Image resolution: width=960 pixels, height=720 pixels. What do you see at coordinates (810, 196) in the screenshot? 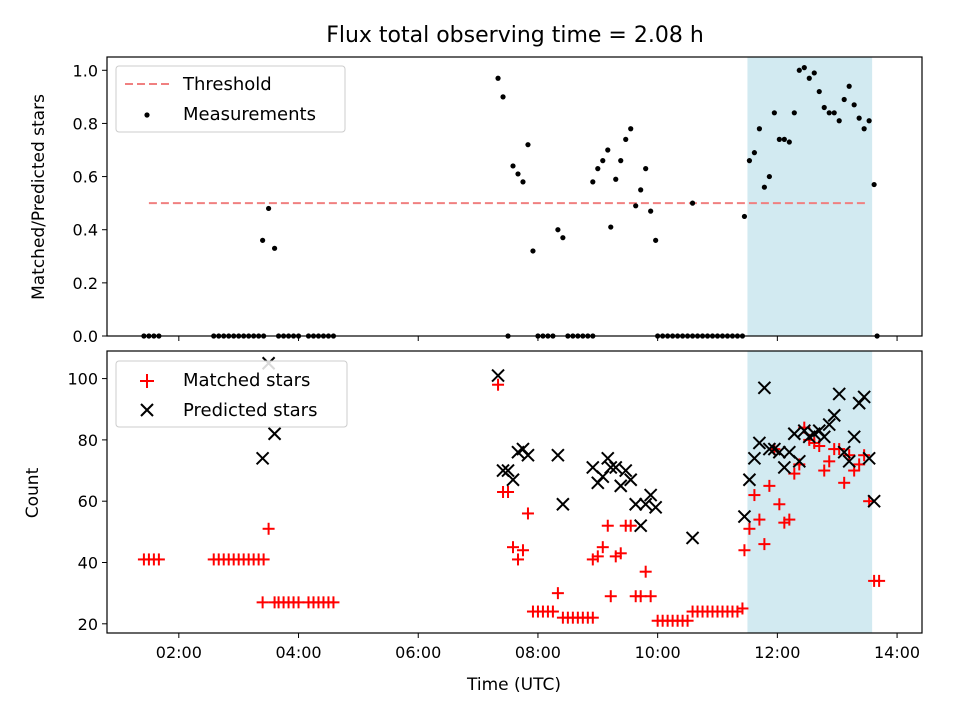
I see `top-highlight-band` at bounding box center [810, 196].